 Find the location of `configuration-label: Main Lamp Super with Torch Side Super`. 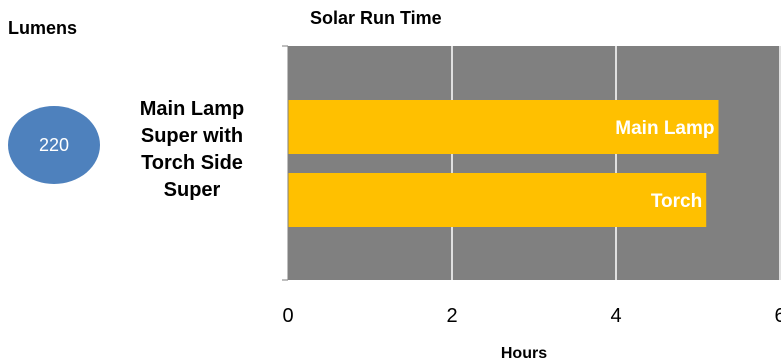

configuration-label: Main Lamp Super with Torch Side Super is located at coordinates (192, 149).